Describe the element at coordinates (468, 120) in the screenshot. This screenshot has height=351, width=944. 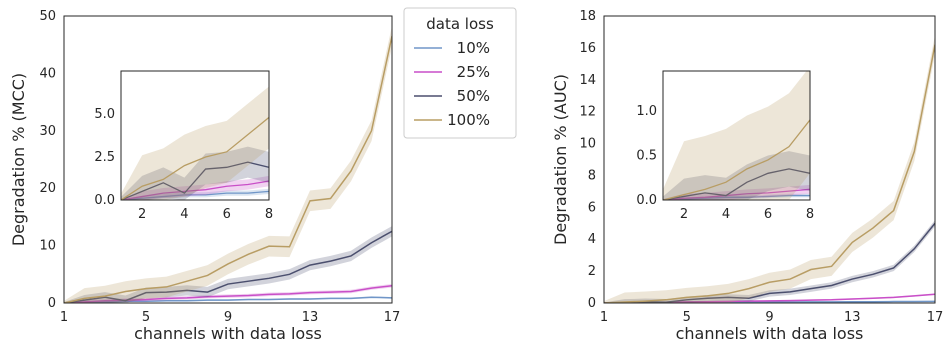
I see `legend-label-100pct: 100%` at that location.